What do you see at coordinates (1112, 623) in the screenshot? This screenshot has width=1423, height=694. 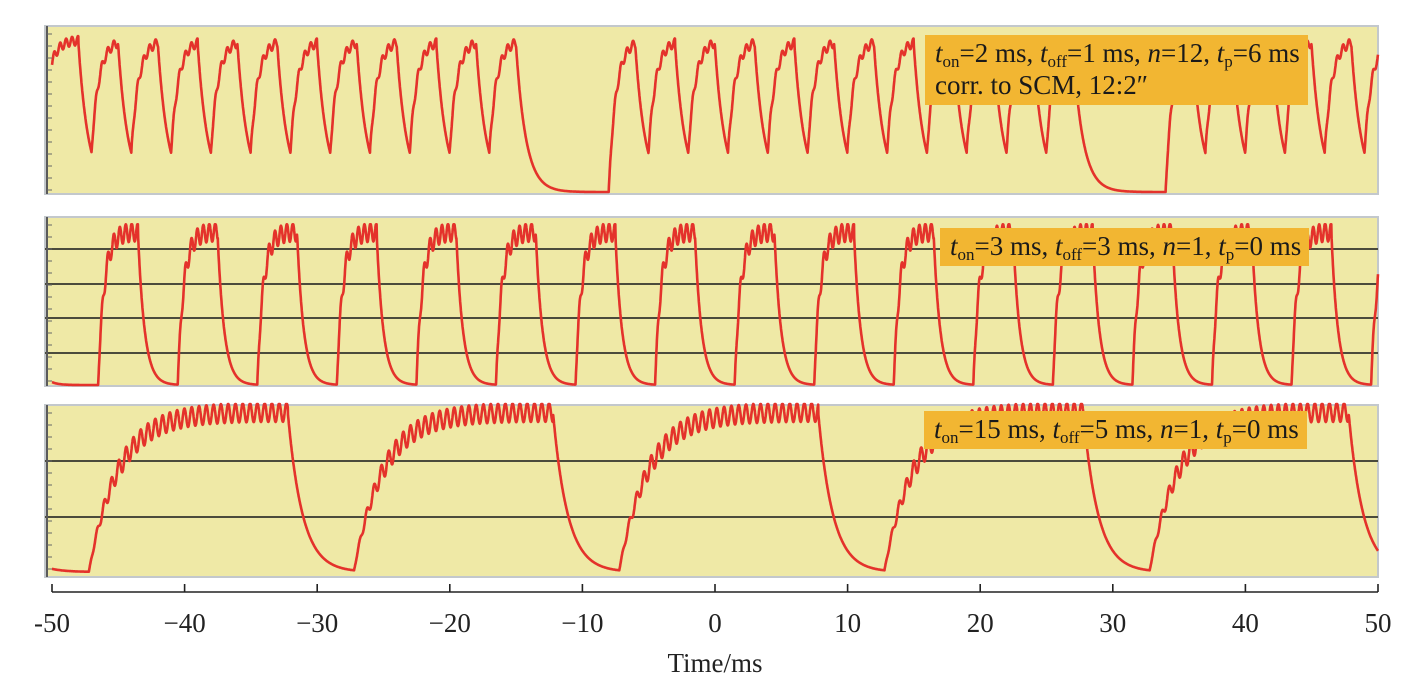 I see `x-tick-label: 30` at bounding box center [1112, 623].